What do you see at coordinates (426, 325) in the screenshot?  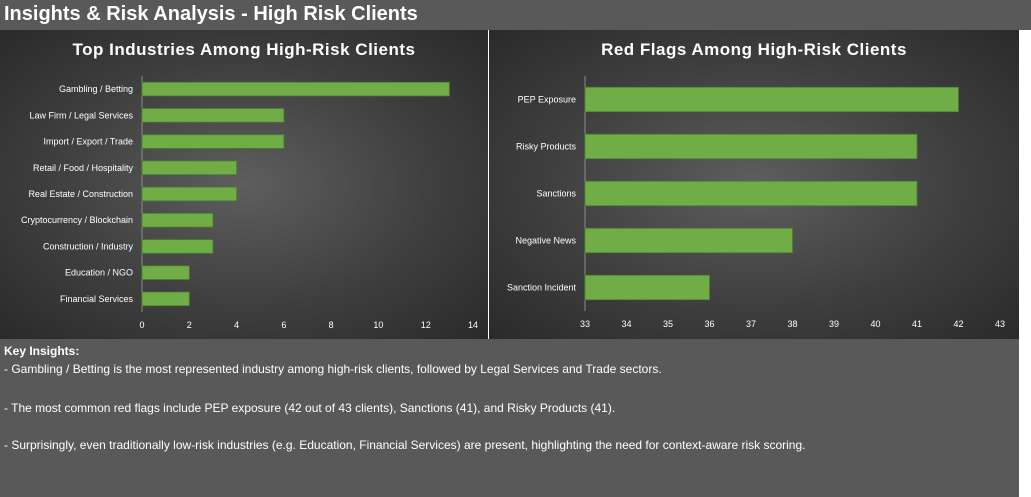 I see `x-tick-label: 12` at bounding box center [426, 325].